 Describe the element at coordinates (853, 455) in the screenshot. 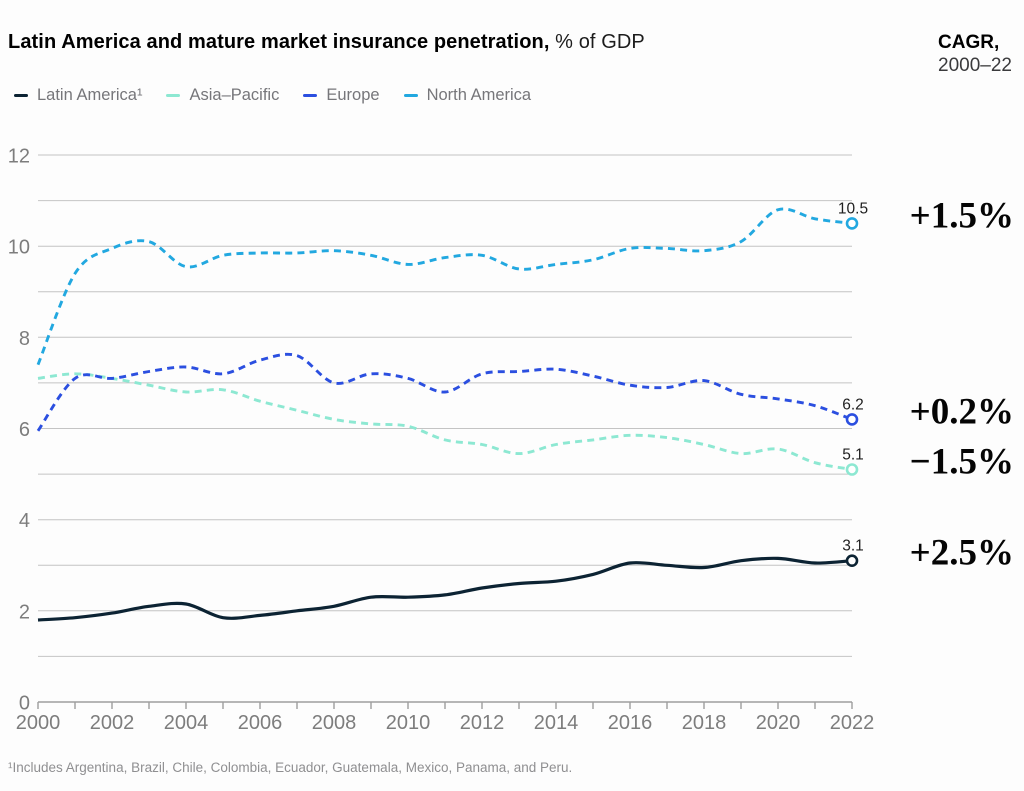

I see `series-end-value-asia-pacific: 5.1` at that location.